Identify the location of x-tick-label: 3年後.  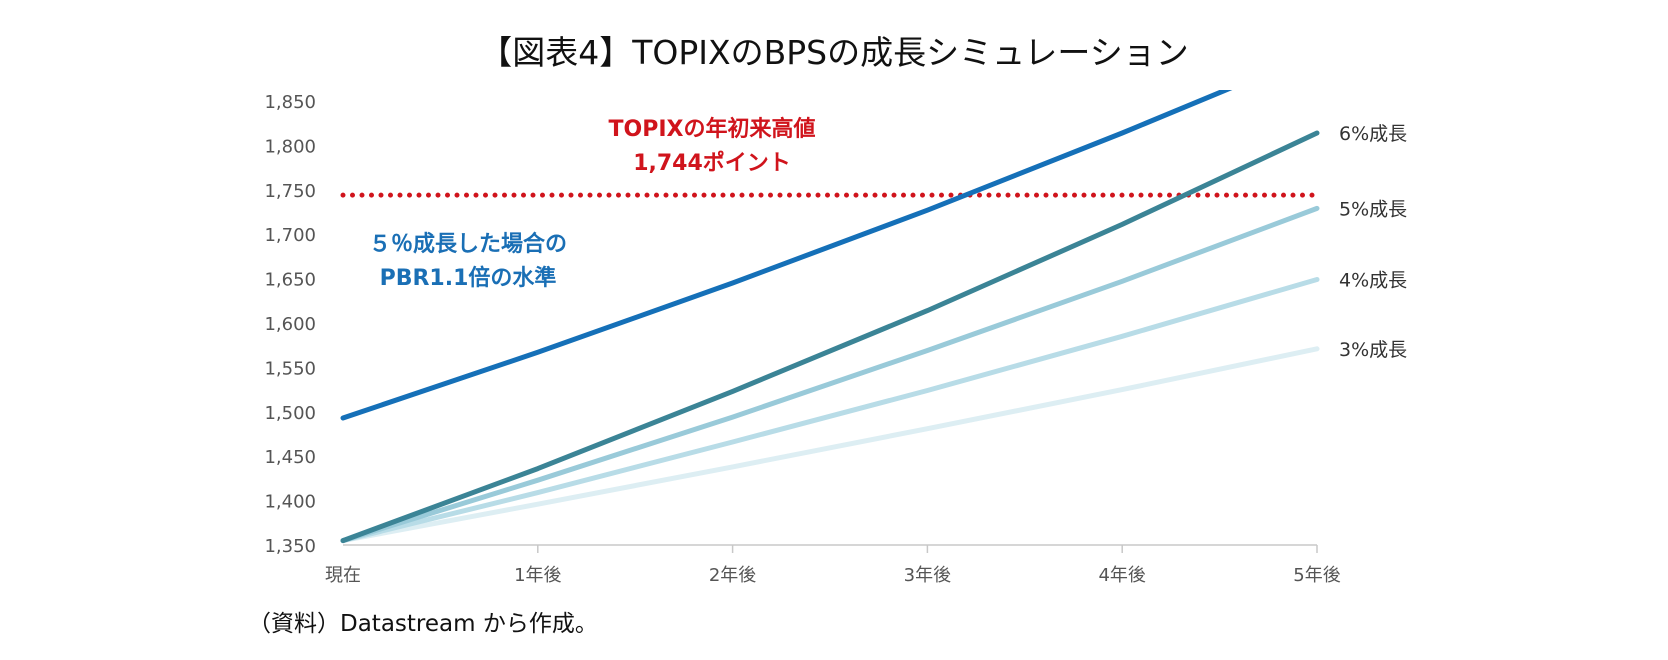
(927, 575).